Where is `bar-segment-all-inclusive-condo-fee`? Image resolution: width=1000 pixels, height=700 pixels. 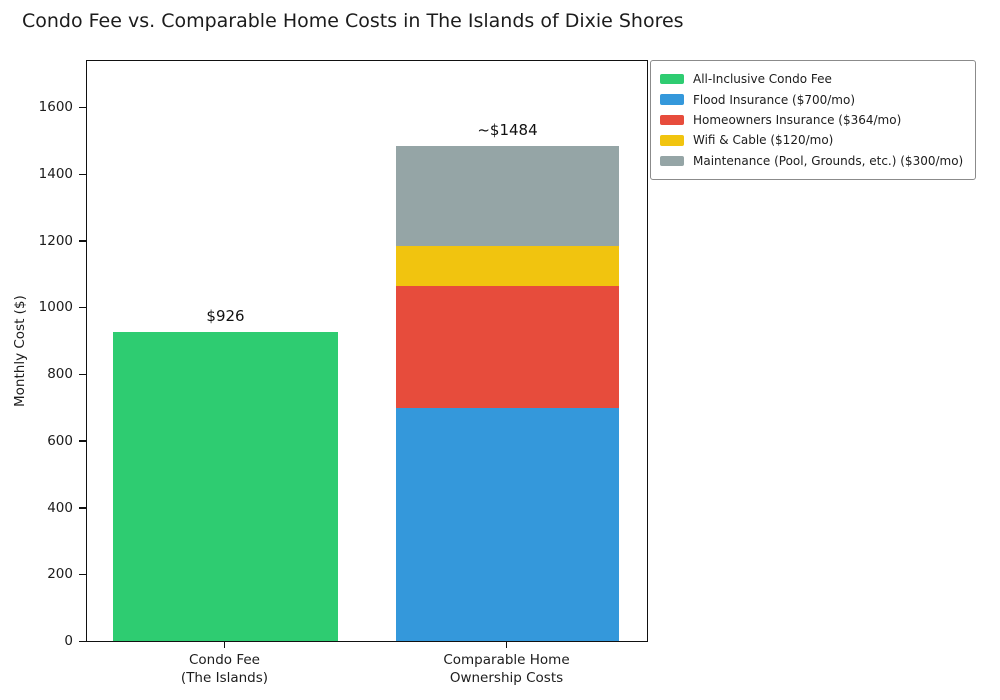
bar-segment-all-inclusive-condo-fee is located at coordinates (225, 486).